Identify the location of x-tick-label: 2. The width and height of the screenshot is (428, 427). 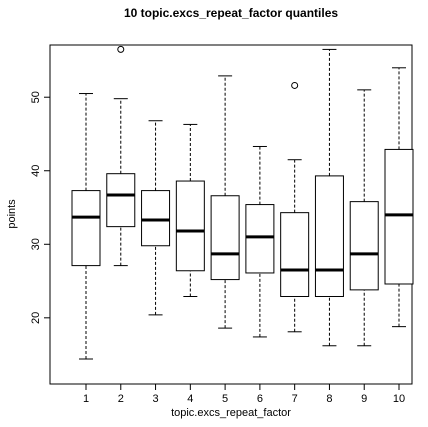
(121, 399).